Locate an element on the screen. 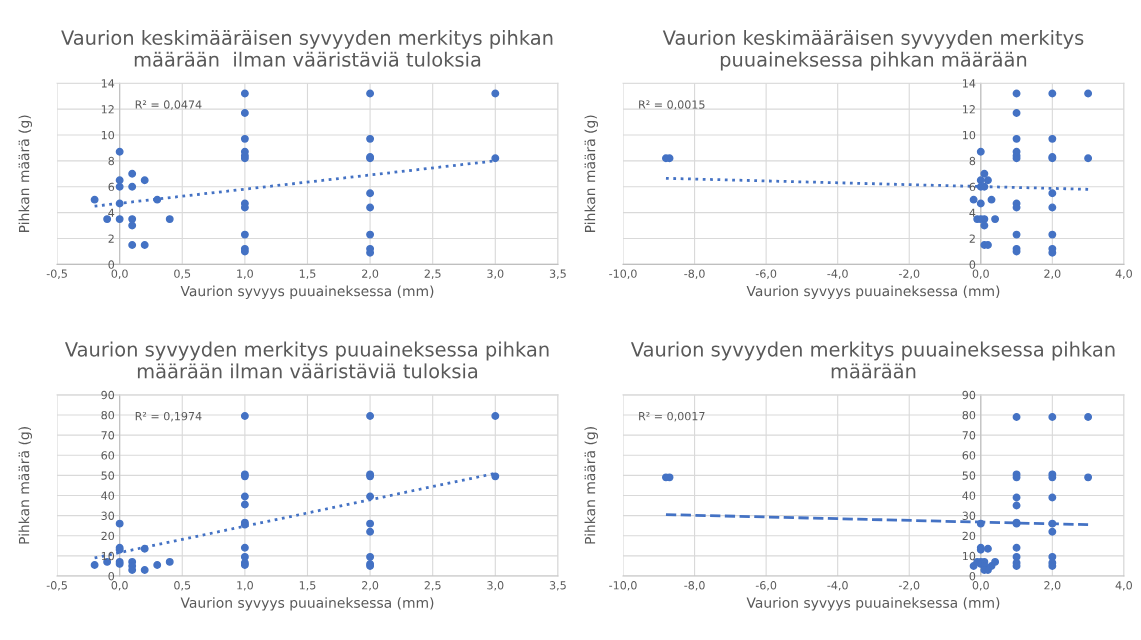 This screenshot has width=1141, height=640. chart-title: Vaurion keskimääräisen syvyyden merkitys puuaineksessa pihkan määrään is located at coordinates (873, 50).